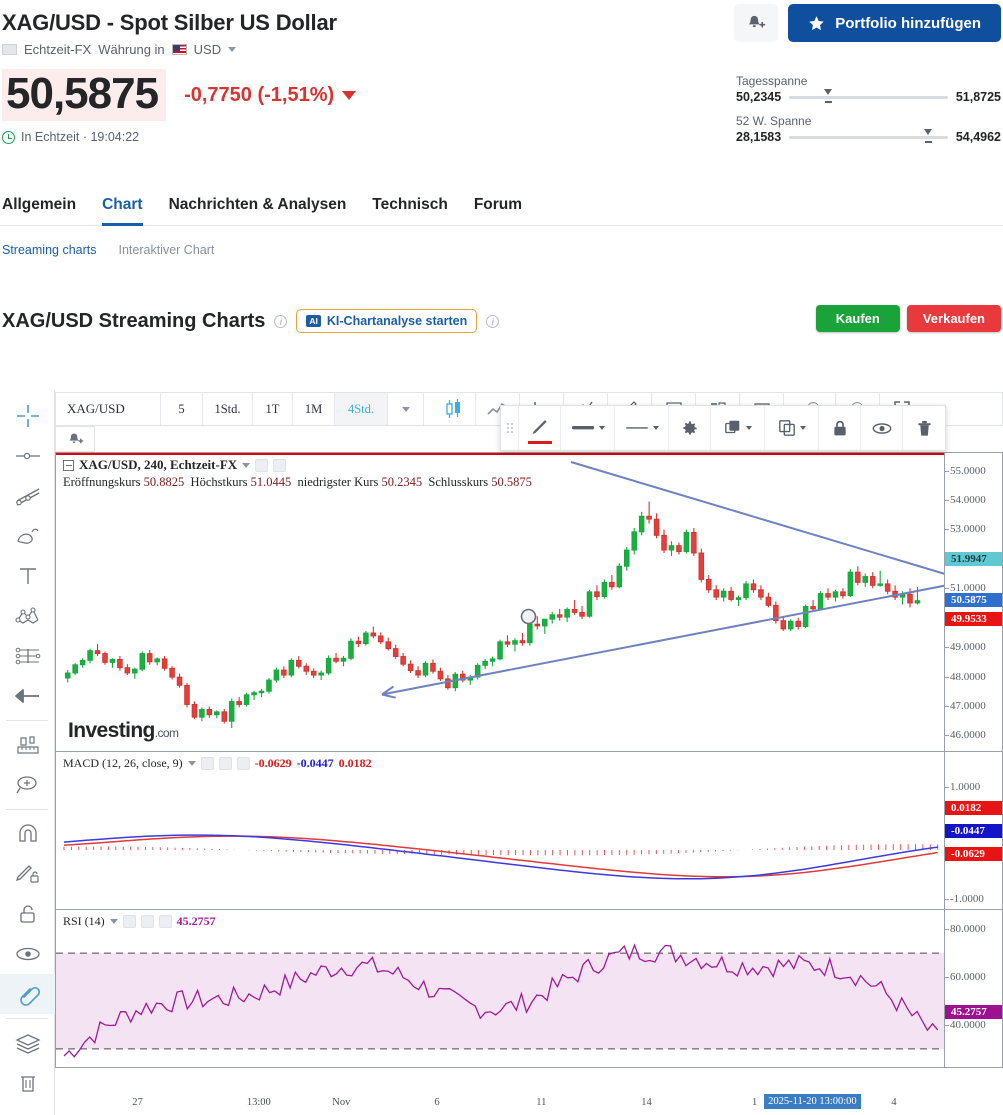  I want to click on toggle-visibility-button, so click(882, 428).